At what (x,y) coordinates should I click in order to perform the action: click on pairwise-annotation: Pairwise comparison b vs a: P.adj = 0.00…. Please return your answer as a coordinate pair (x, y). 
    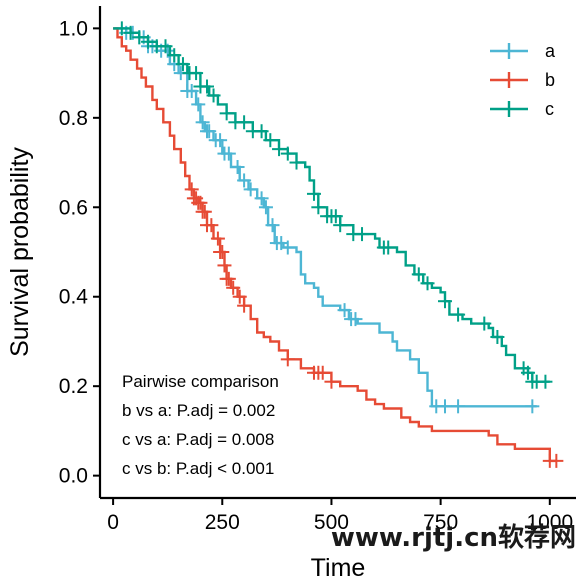
    Looking at the image, I should click on (200, 425).